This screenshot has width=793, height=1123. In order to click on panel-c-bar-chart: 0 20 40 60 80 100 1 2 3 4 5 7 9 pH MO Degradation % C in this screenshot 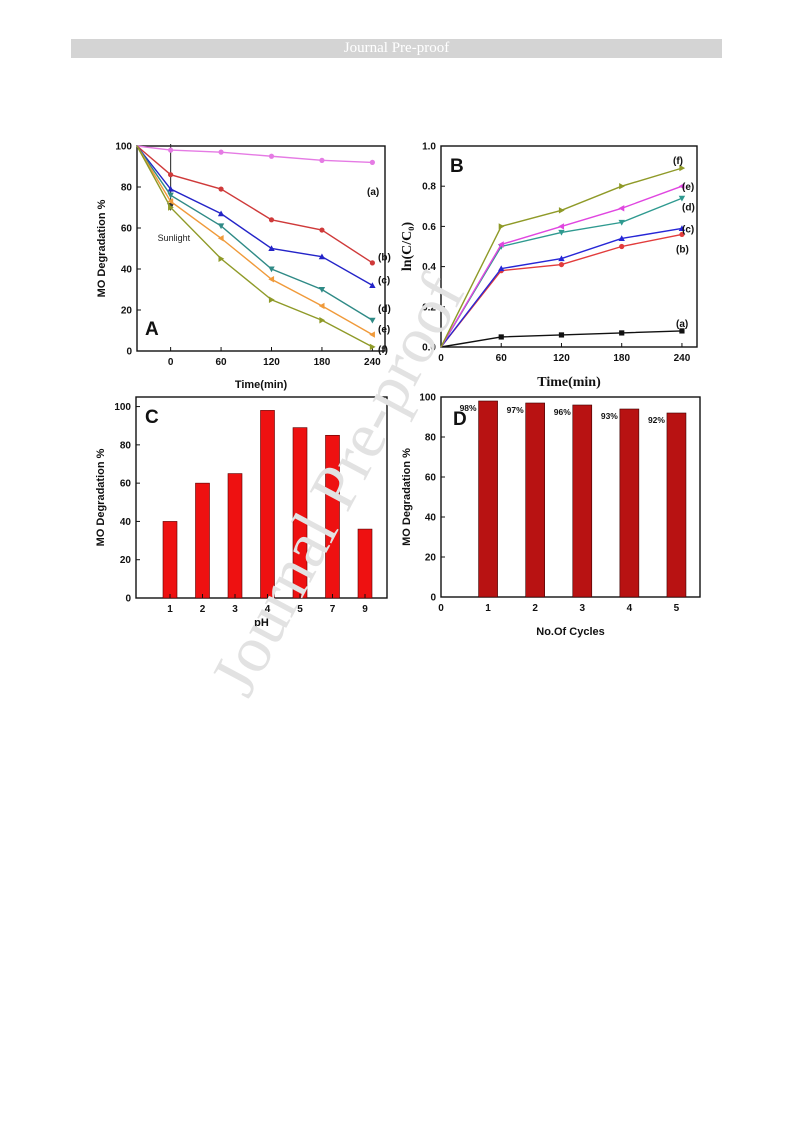, I will do `click(241, 512)`.